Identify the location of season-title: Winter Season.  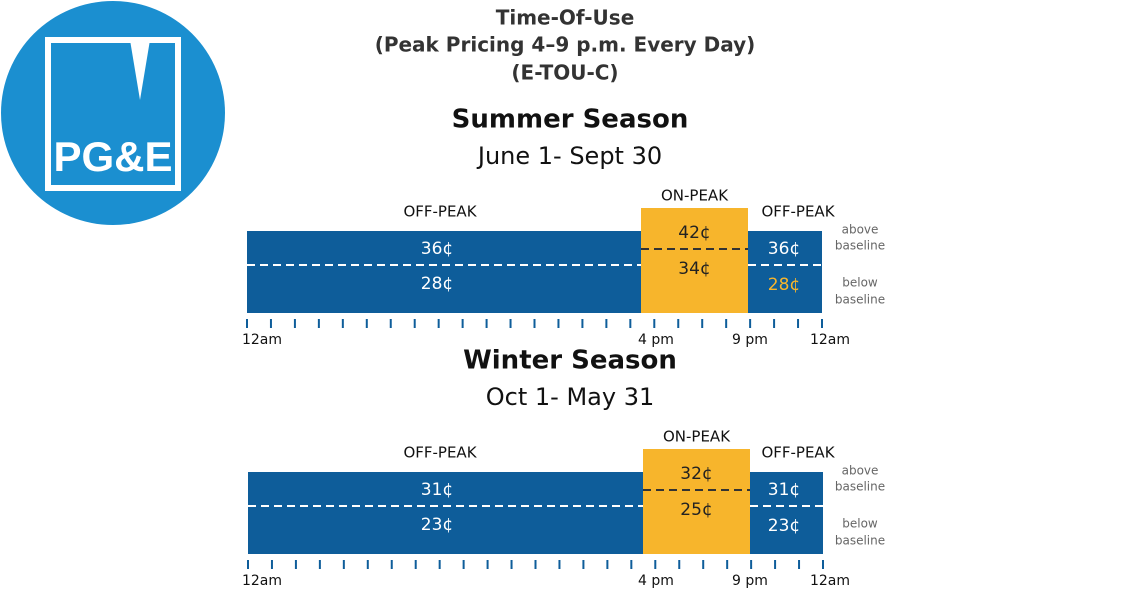
(570, 361).